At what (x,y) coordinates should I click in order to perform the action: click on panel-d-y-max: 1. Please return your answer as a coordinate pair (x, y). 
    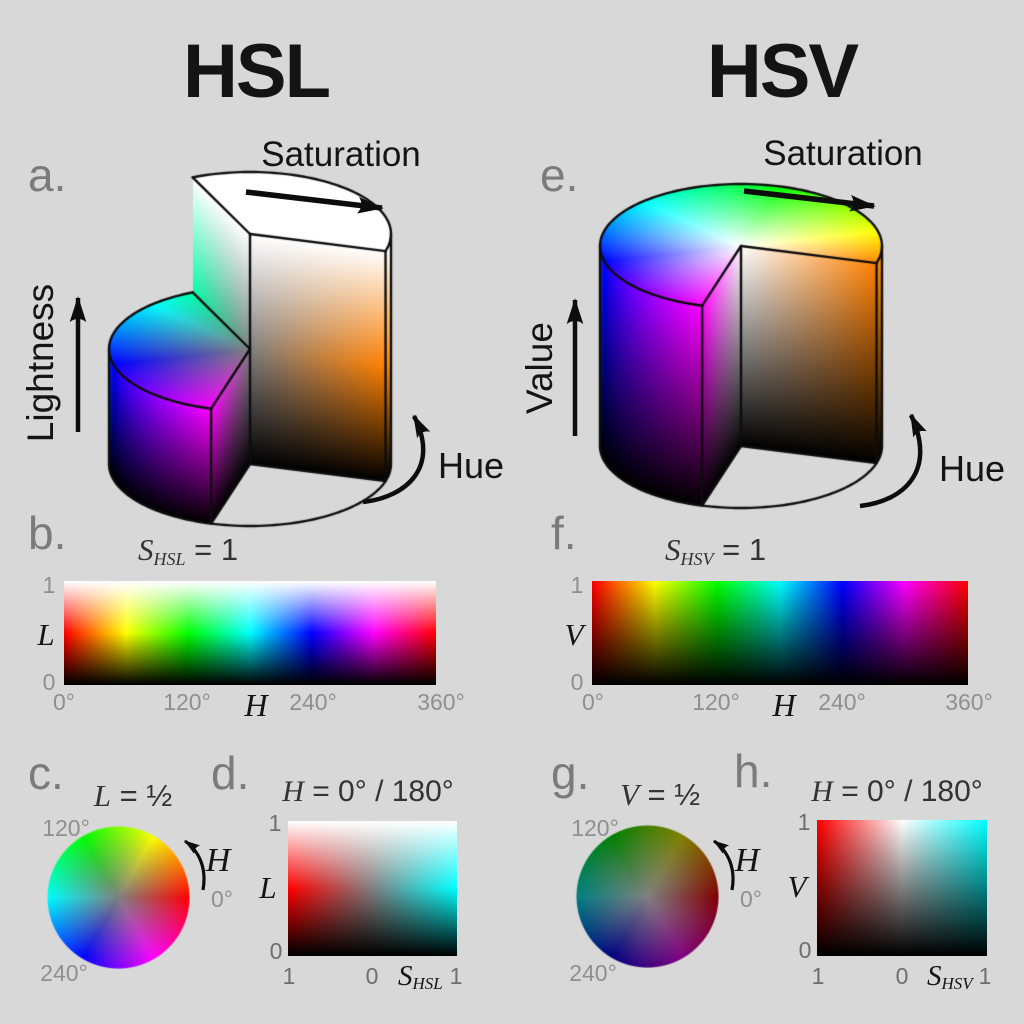
    Looking at the image, I should click on (275, 823).